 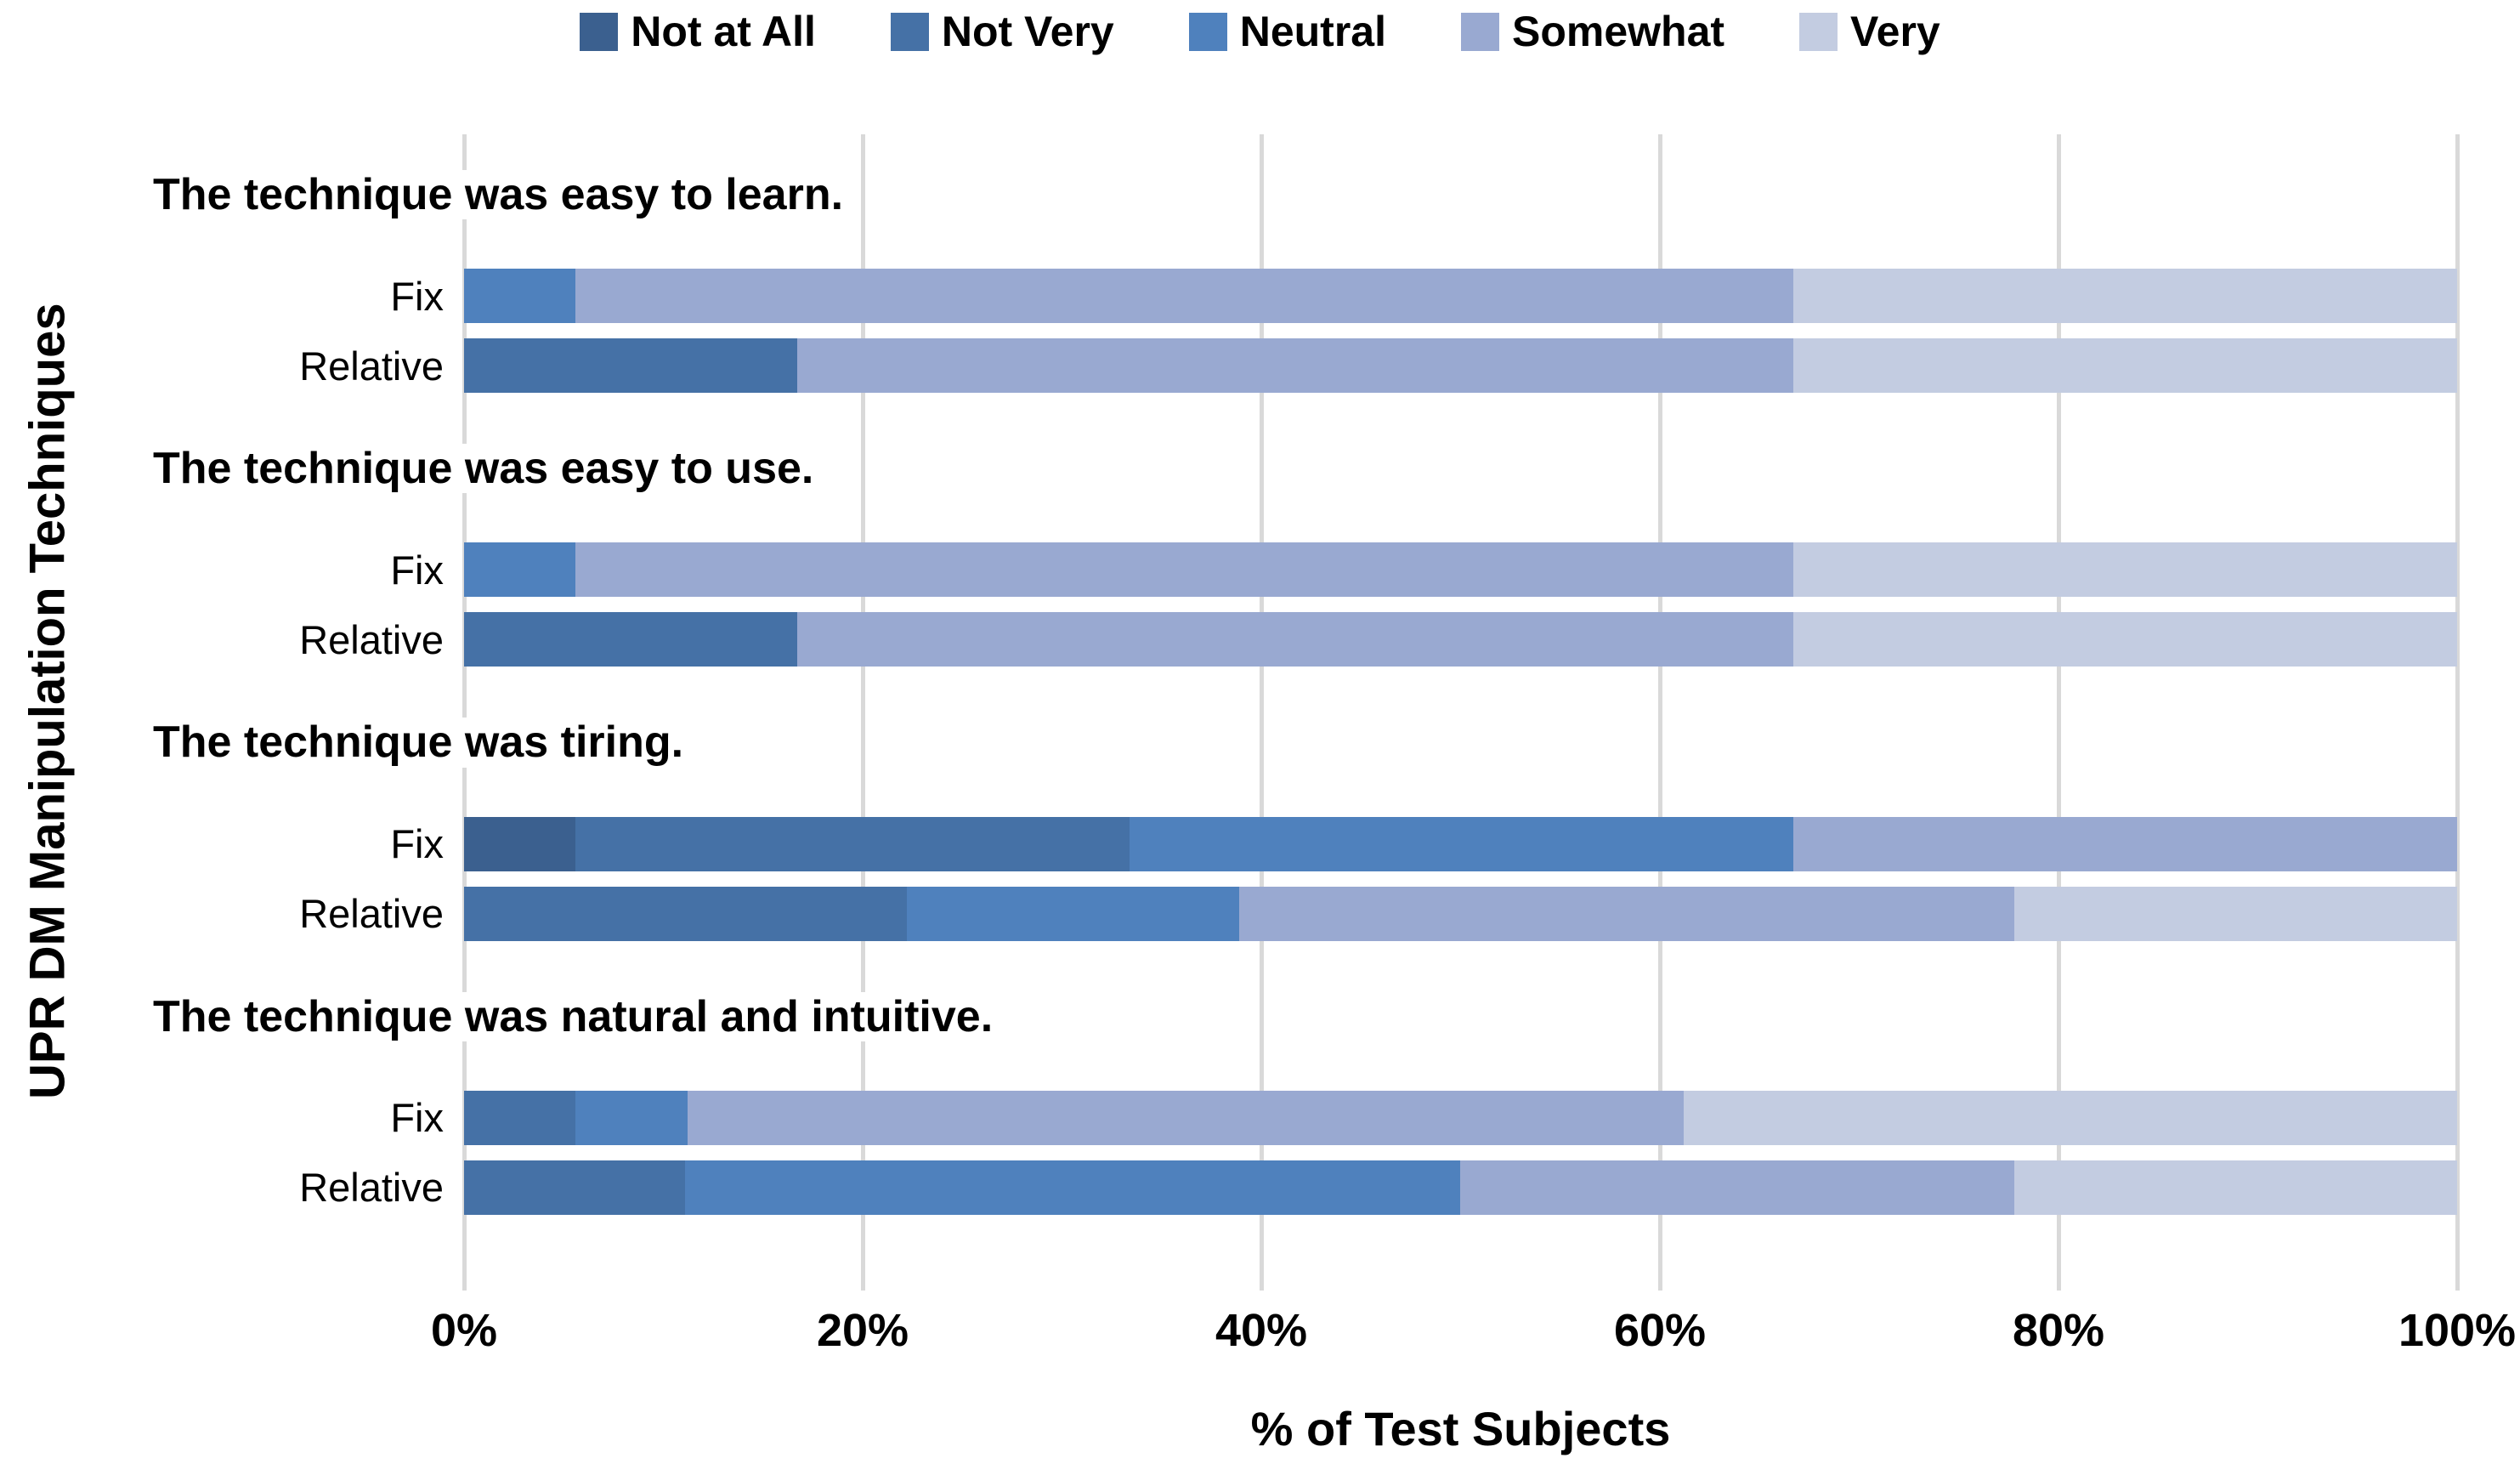 I want to click on chart-legend: Not at All Not Very Neutral Somewhat Very, so click(x=1260, y=32).